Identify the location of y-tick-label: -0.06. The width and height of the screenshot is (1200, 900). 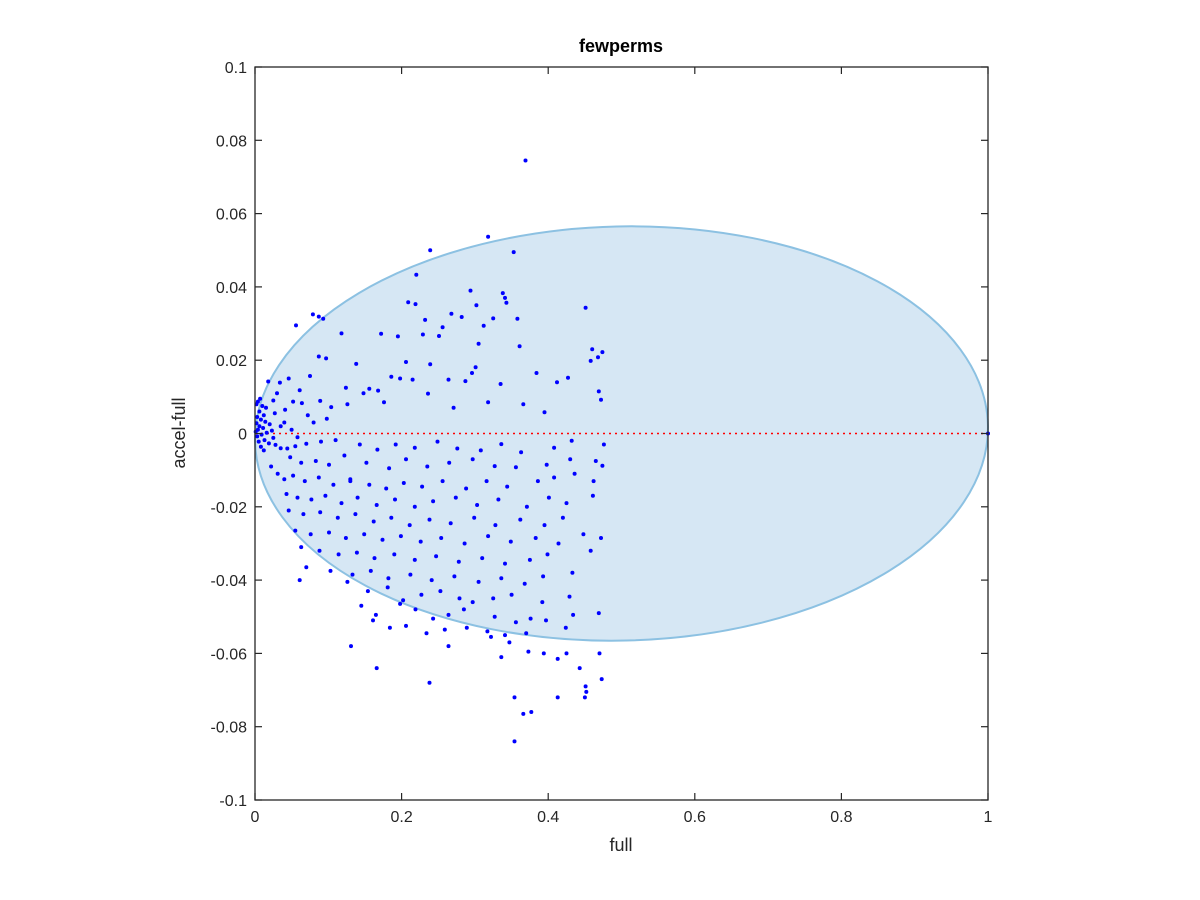
(229, 654).